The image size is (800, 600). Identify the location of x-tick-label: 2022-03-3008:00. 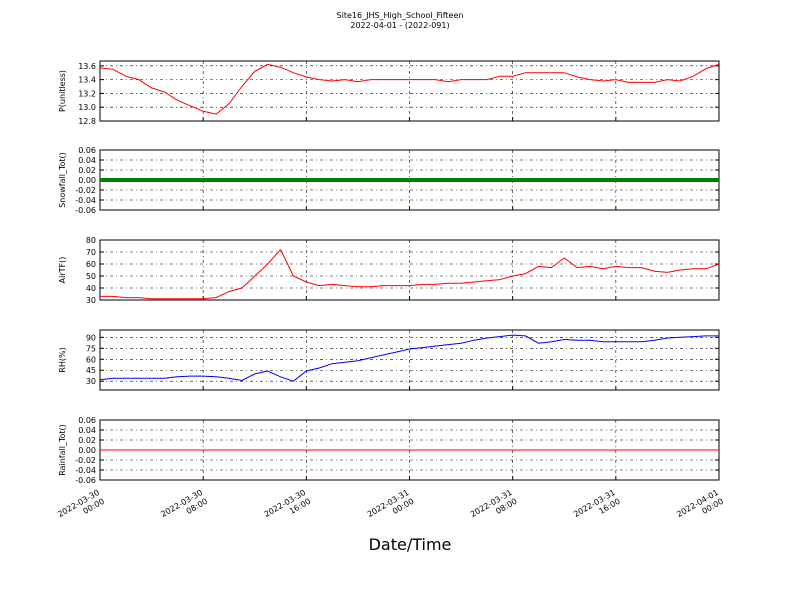
(184, 508).